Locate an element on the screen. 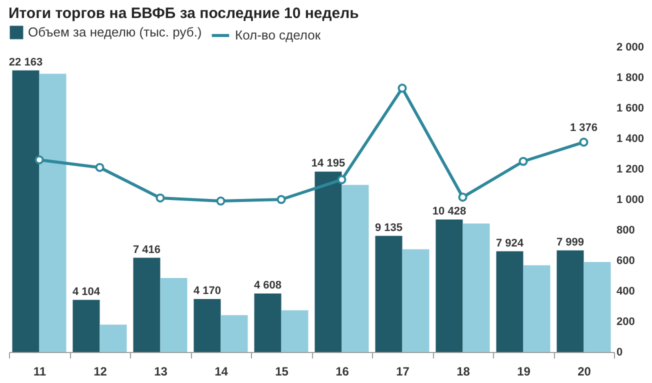 The width and height of the screenshot is (652, 383). y-tick-label: 1 800 is located at coordinates (630, 78).